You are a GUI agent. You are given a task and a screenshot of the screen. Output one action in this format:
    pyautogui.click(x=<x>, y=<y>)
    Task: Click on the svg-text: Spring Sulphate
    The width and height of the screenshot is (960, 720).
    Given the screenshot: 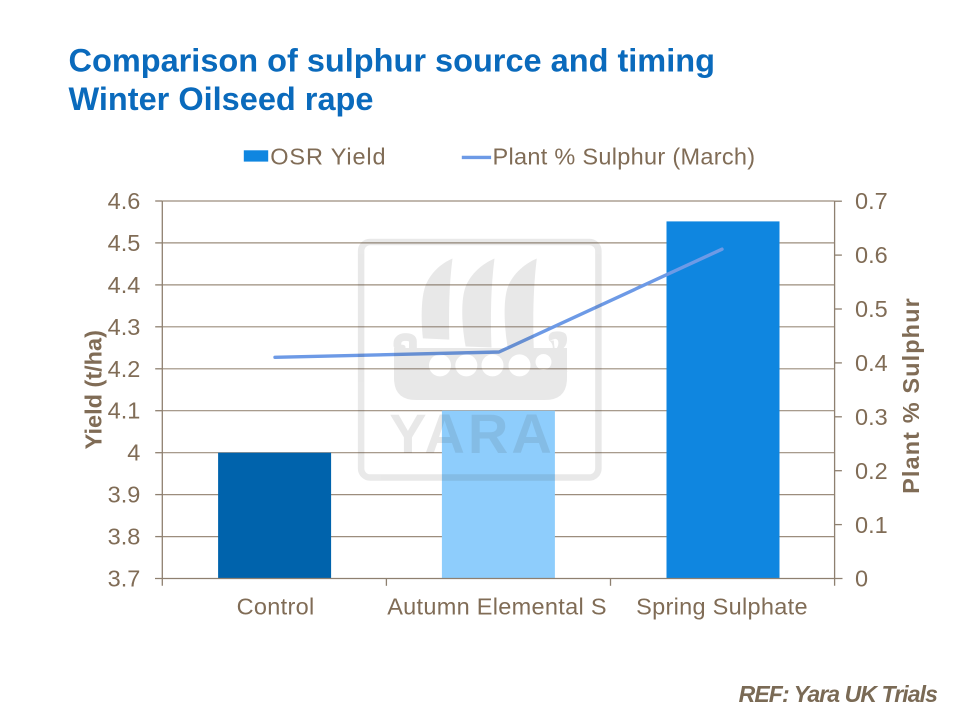 What is the action you would take?
    pyautogui.click(x=722, y=607)
    